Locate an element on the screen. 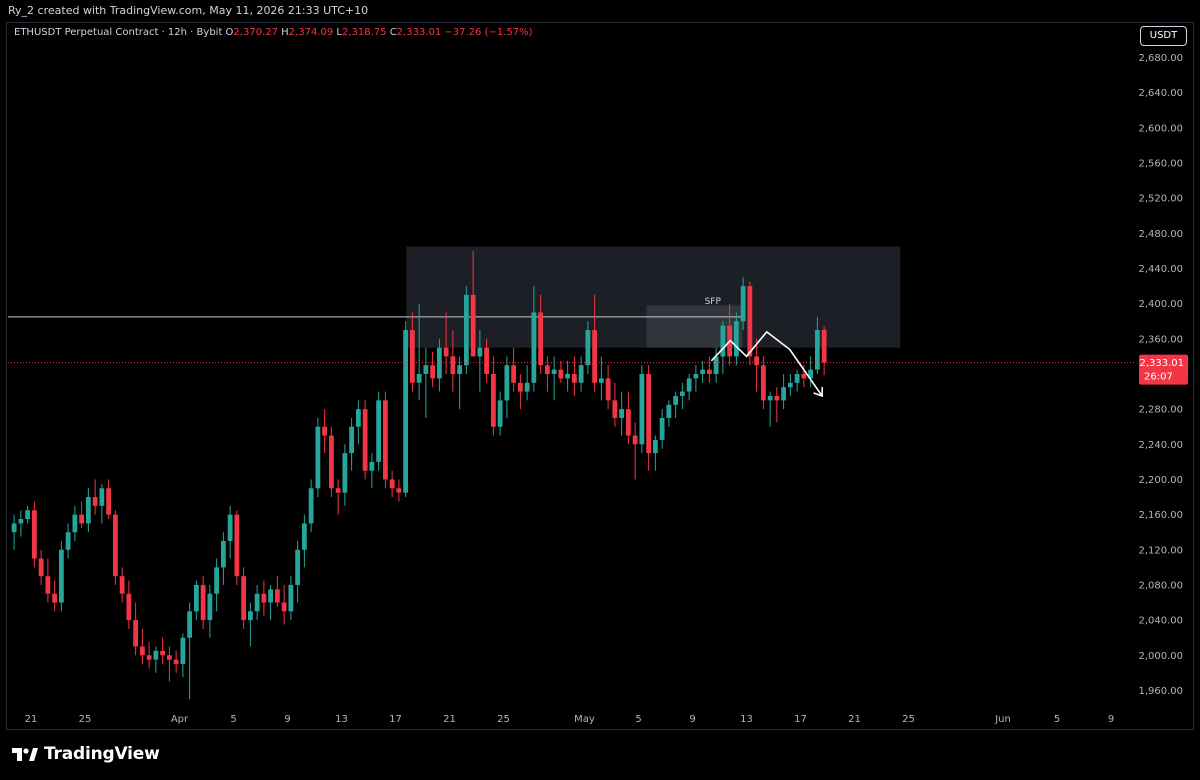 The width and height of the screenshot is (1200, 780). open-label: O is located at coordinates (229, 32).